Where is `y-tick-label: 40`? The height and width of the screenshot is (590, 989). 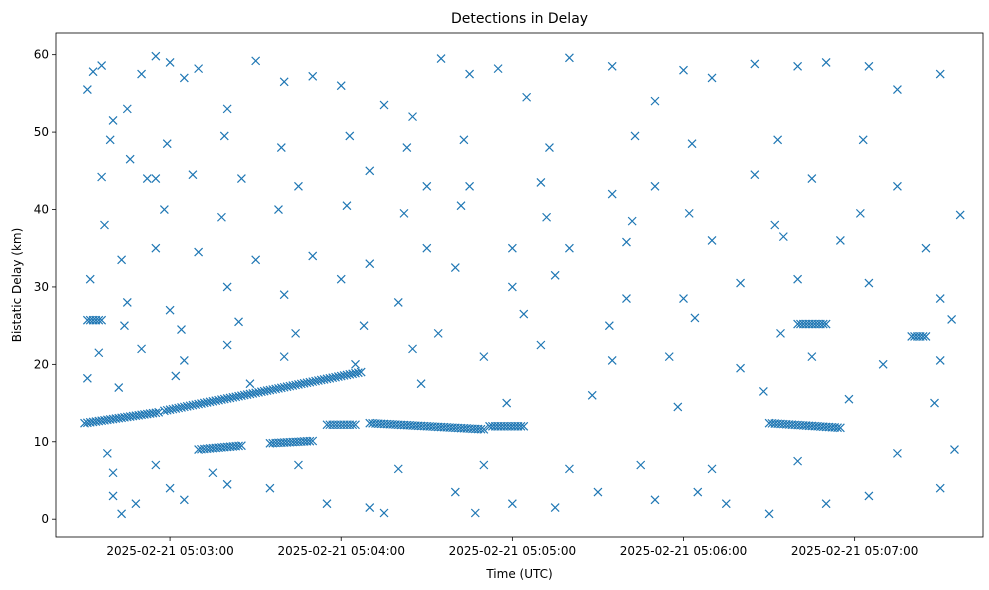
y-tick-label: 40 is located at coordinates (41, 210).